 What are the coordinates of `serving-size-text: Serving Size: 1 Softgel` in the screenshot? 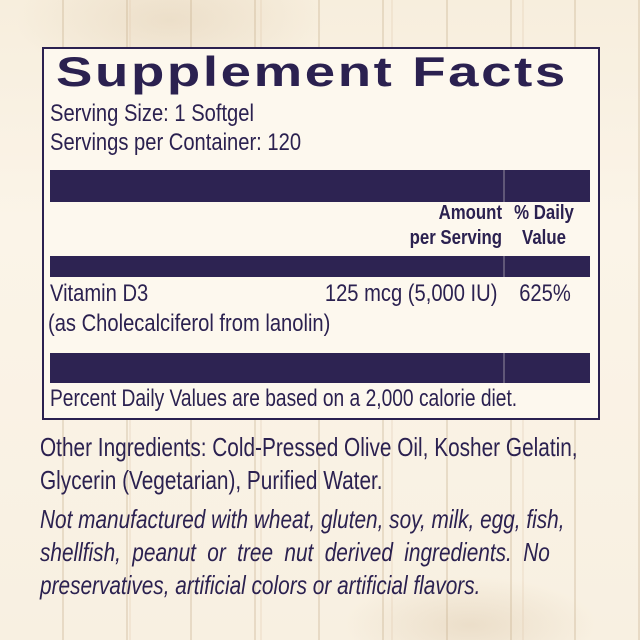 It's located at (152, 113).